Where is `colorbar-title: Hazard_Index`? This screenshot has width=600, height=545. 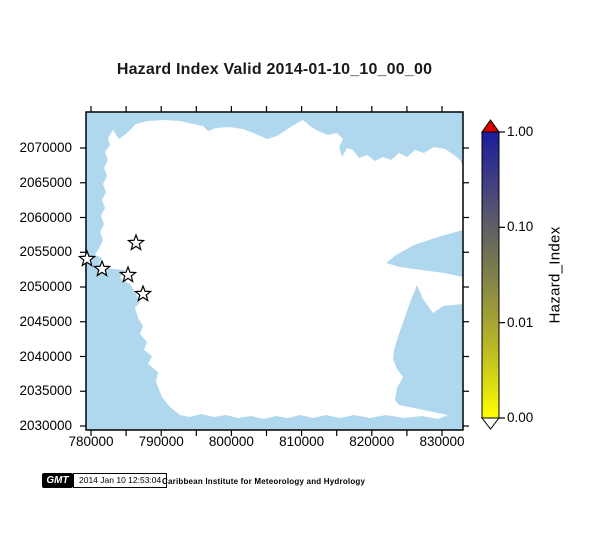 colorbar-title: Hazard_Index is located at coordinates (555, 275).